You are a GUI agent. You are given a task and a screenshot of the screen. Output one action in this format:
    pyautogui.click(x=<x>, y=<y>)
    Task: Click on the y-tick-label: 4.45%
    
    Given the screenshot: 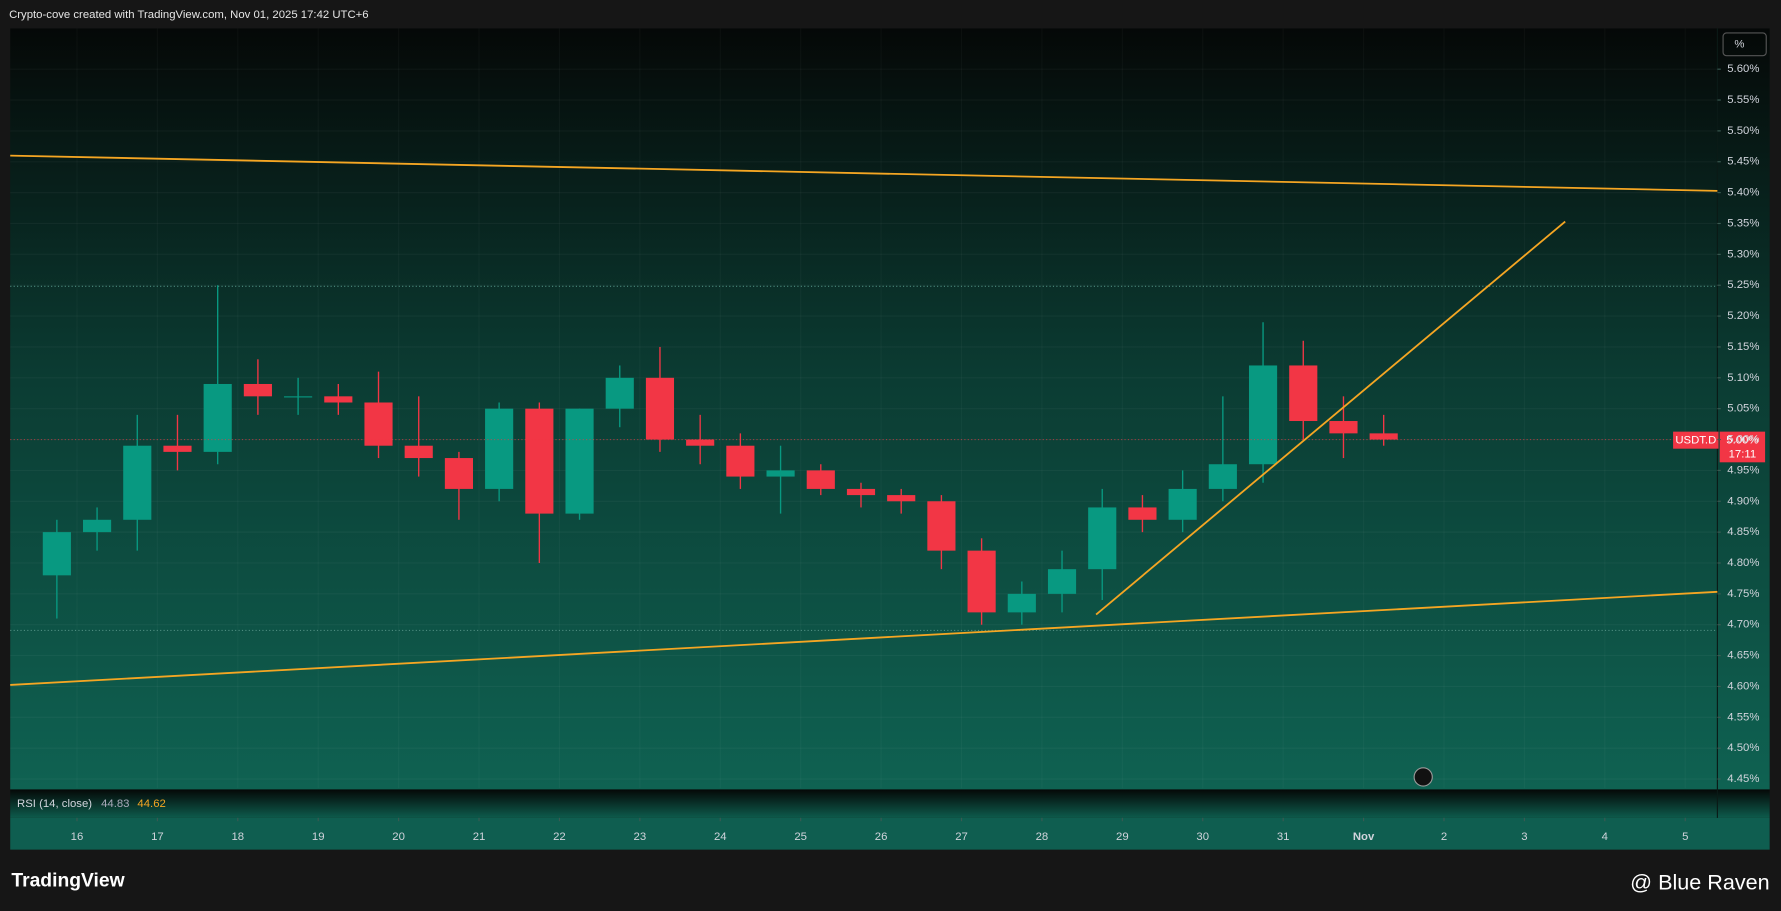 What is the action you would take?
    pyautogui.click(x=1743, y=779)
    